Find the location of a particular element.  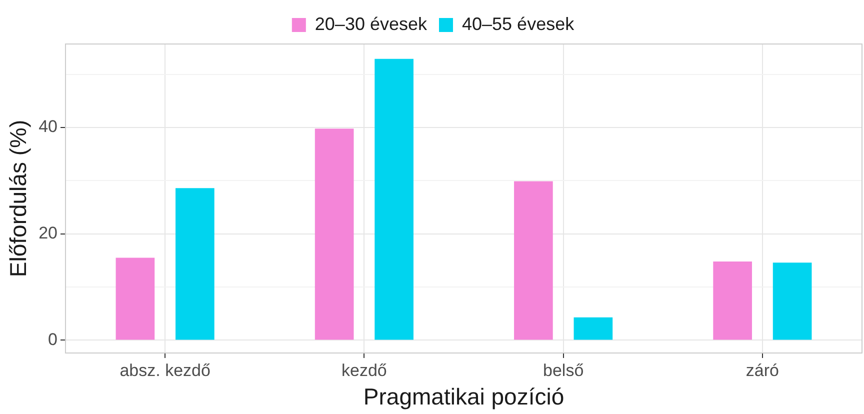

x-axis-title: Pragmatikai pozíció is located at coordinates (463, 397).